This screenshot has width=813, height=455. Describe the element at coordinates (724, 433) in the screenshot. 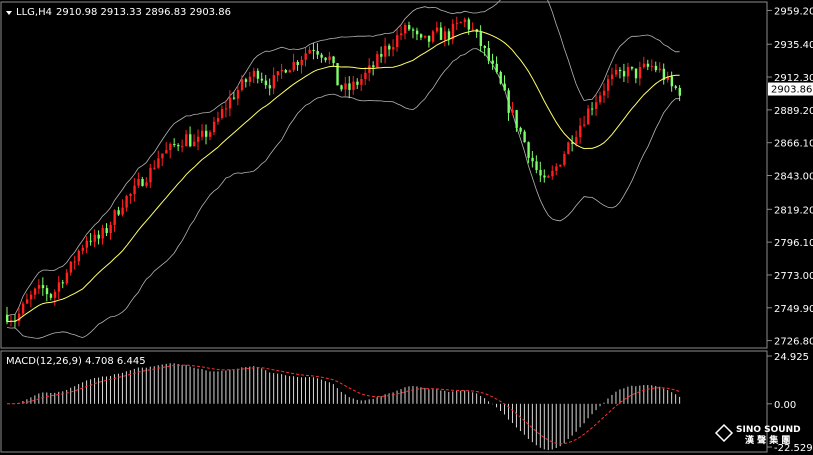

I see `diamond-logo-icon` at that location.